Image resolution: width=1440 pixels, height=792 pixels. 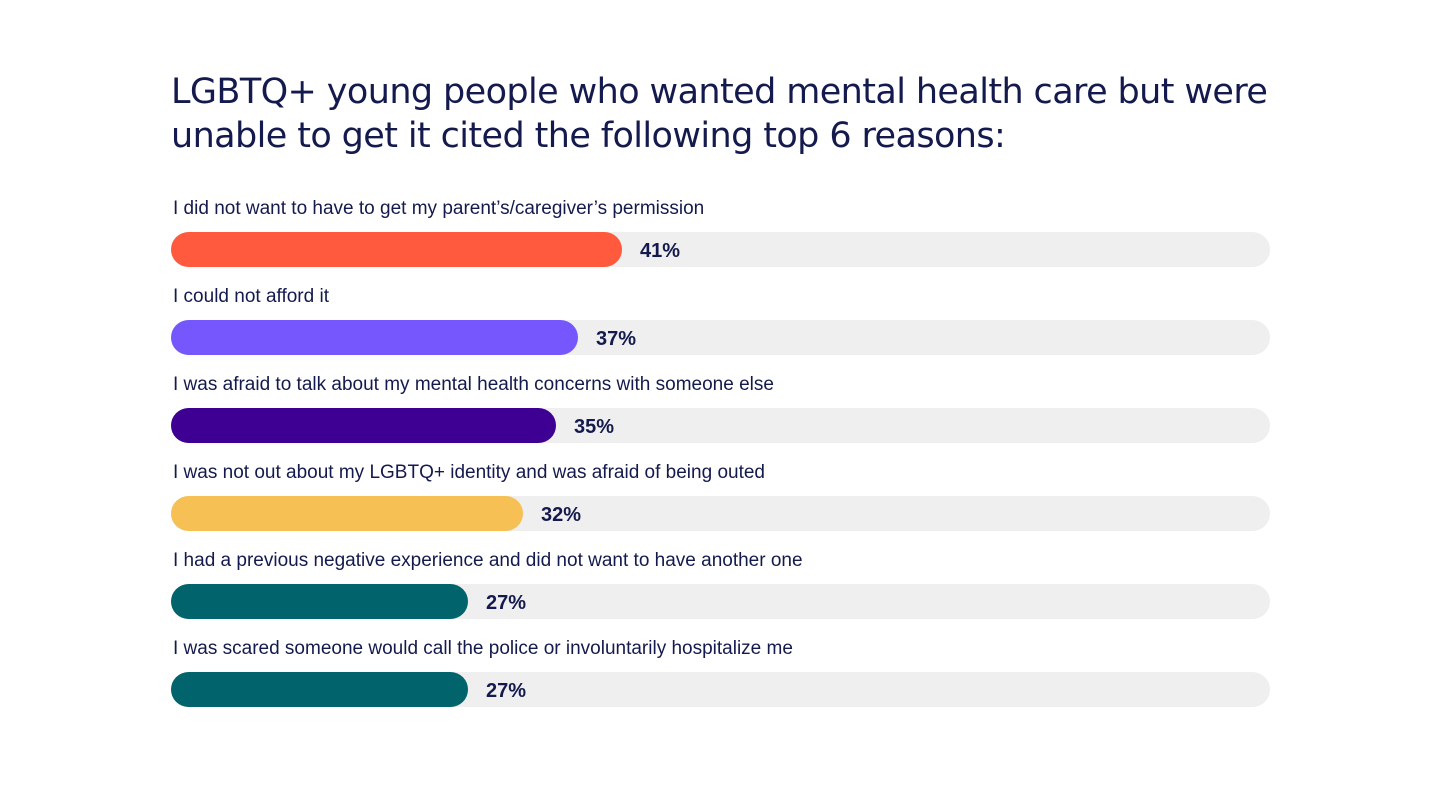 I want to click on bar-value-label: 32%, so click(x=561, y=515).